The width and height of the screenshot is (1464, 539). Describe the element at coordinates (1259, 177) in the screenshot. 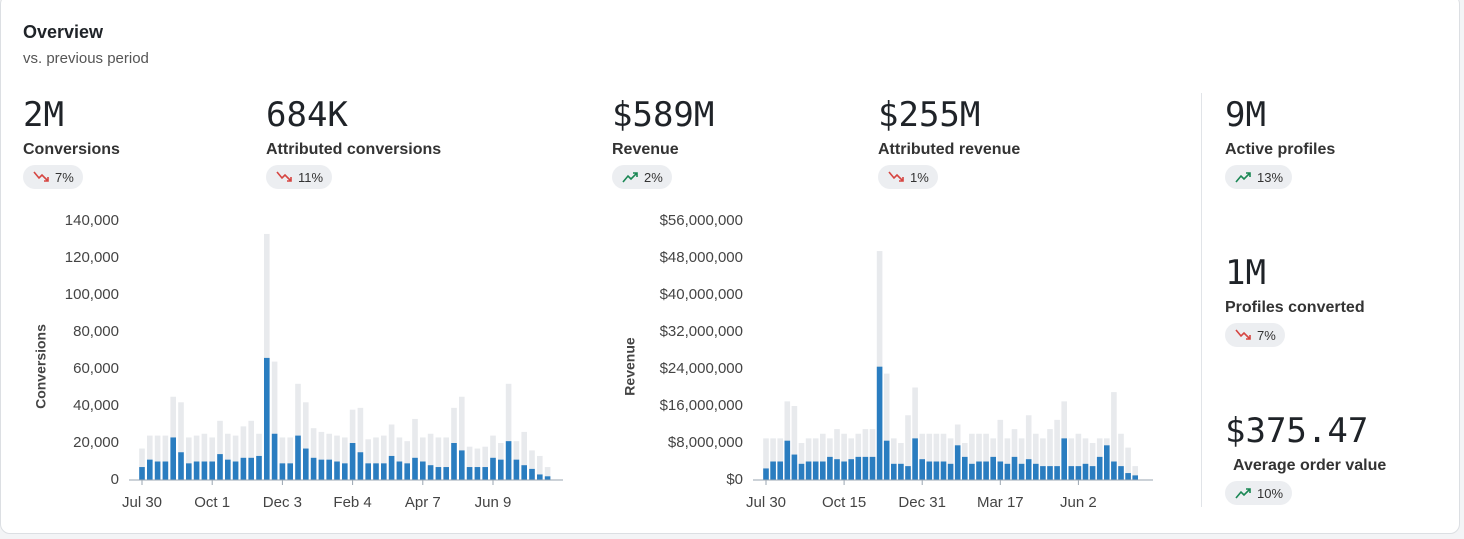

I see `change-badge: 13%` at that location.